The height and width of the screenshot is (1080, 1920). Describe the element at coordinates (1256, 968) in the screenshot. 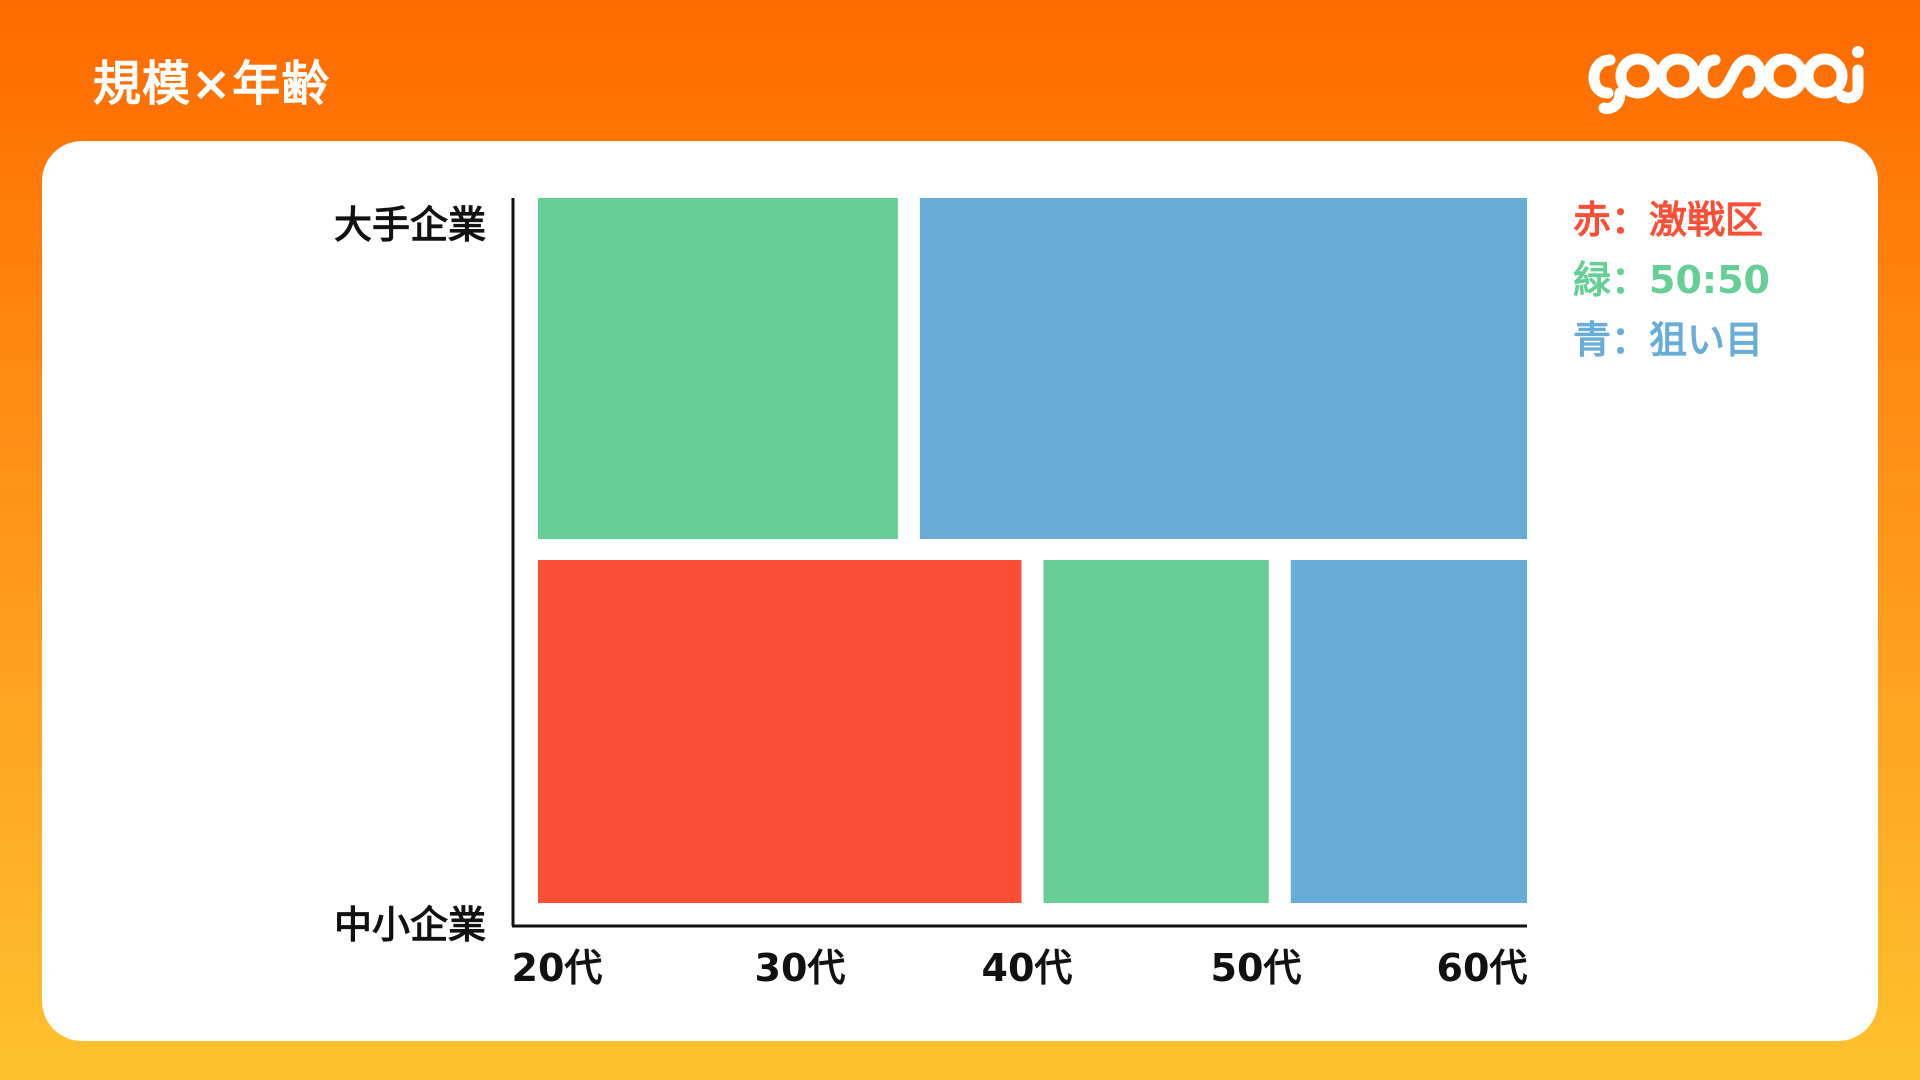

I see `x-label-50s: 50代` at that location.